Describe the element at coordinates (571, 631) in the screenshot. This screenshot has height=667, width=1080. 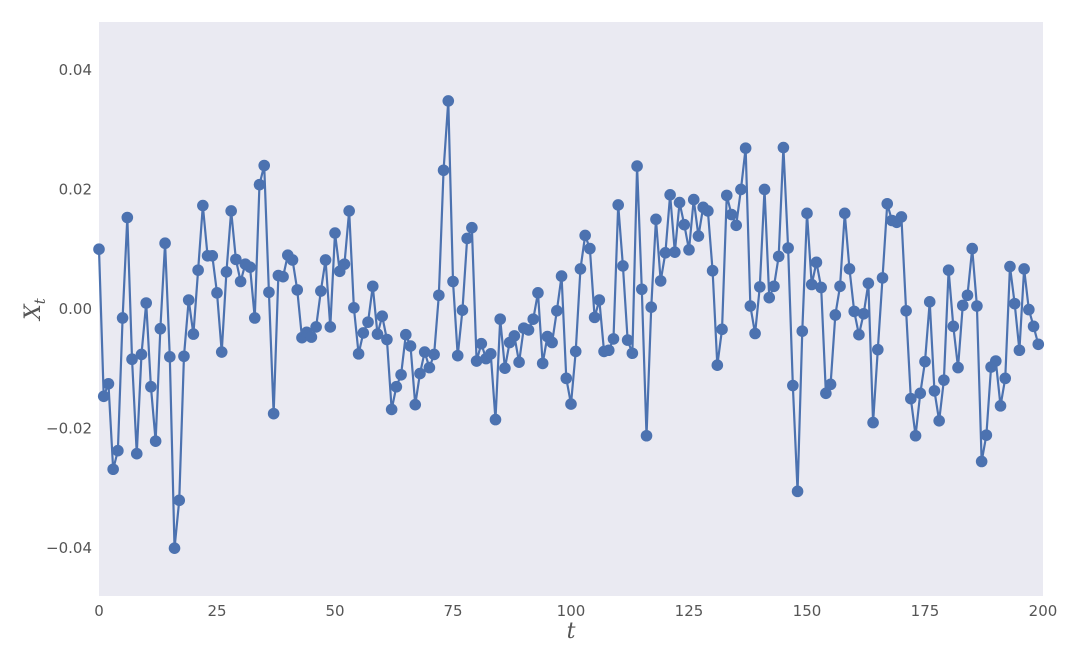
I see `x-axis-label: t` at that location.